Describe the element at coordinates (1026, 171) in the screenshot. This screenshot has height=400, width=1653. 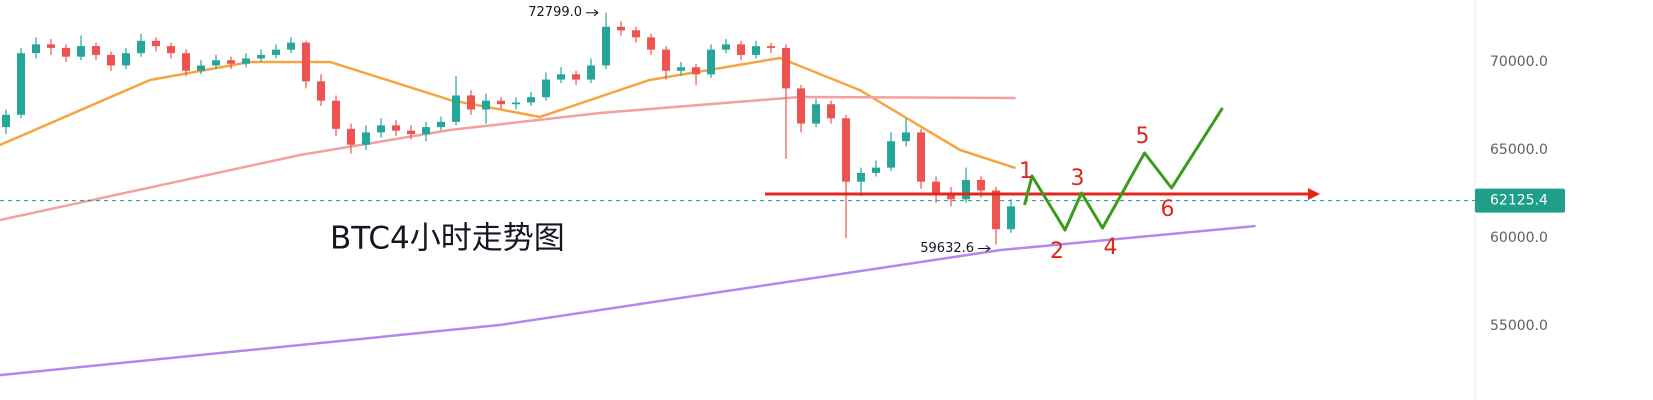
I see `wave-label: 1` at that location.